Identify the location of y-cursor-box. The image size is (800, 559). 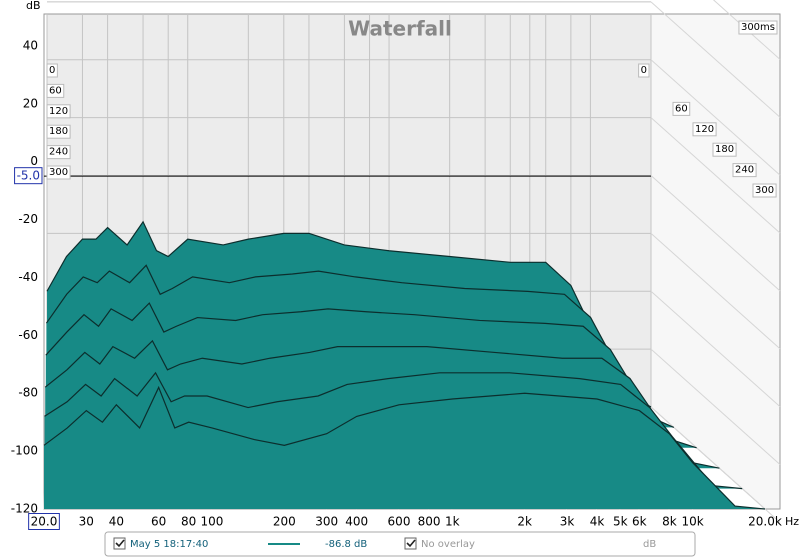
(28, 176).